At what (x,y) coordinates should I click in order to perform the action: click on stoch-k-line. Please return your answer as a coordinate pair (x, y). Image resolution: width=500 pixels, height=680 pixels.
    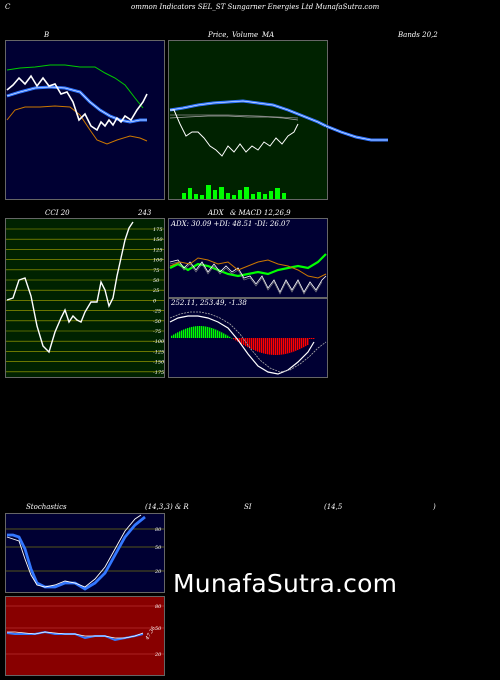
    Looking at the image, I should click on (74, 551).